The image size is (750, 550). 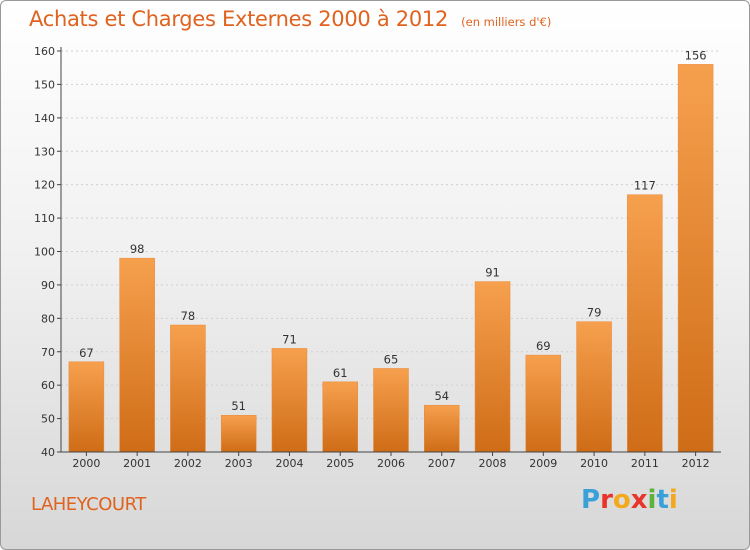 What do you see at coordinates (696, 55) in the screenshot?
I see `bar-value-label: 156` at bounding box center [696, 55].